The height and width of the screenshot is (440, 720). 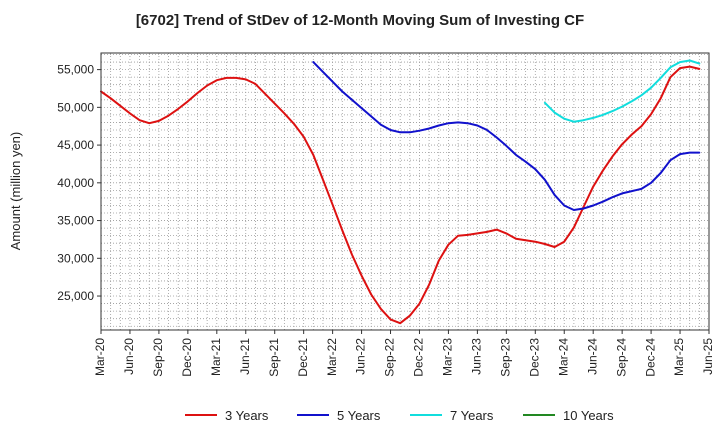 What do you see at coordinates (506, 357) in the screenshot?
I see `x-tick-label: Sep-23` at bounding box center [506, 357].